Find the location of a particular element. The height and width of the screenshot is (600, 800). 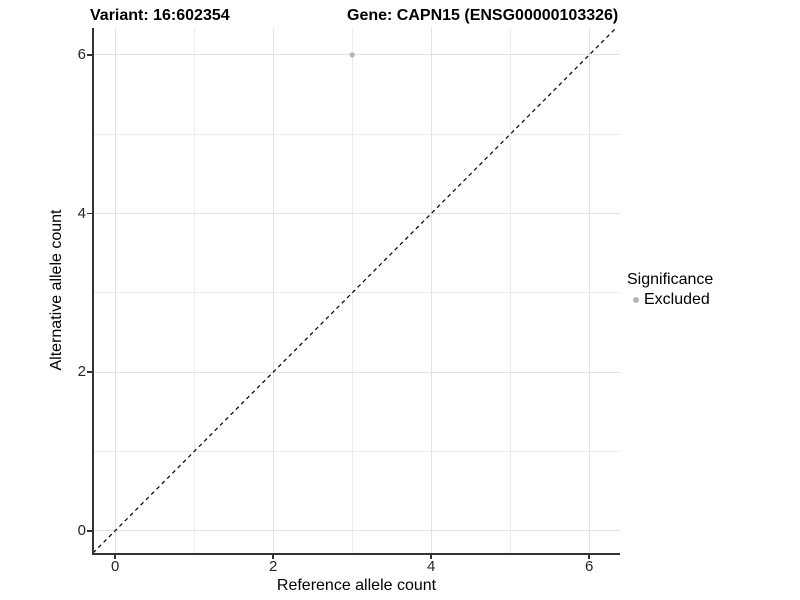

y-tick-label: 4 is located at coordinates (81, 213).